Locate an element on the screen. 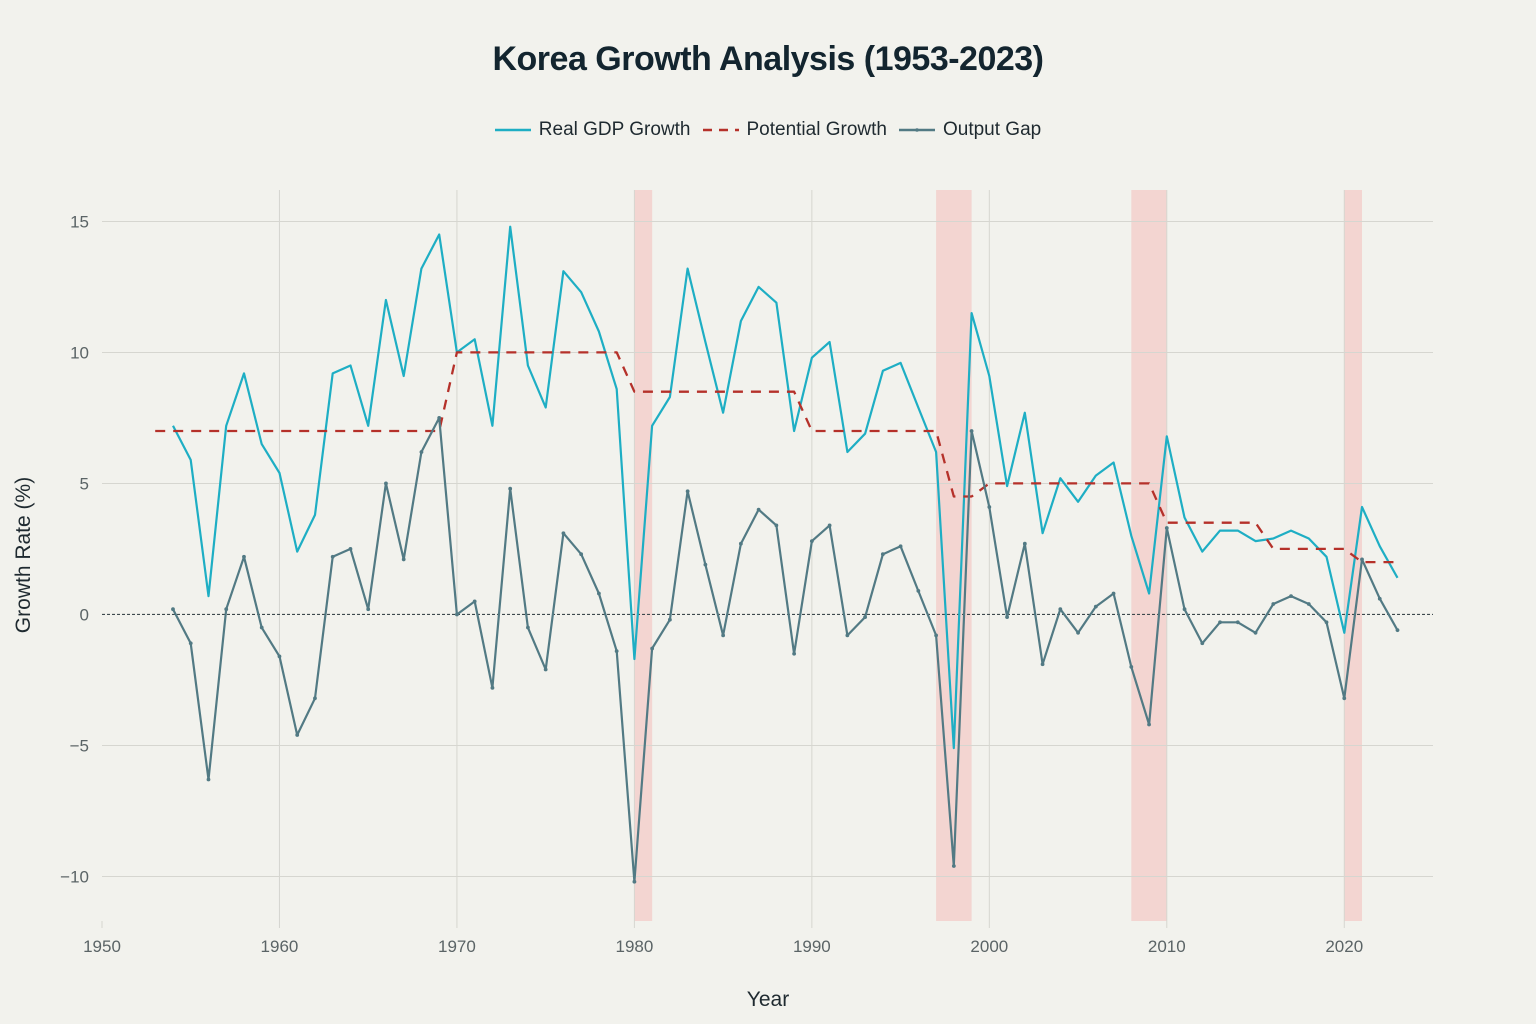  chart-title: Korea Growth Analysis (1953-2023) is located at coordinates (768, 59).